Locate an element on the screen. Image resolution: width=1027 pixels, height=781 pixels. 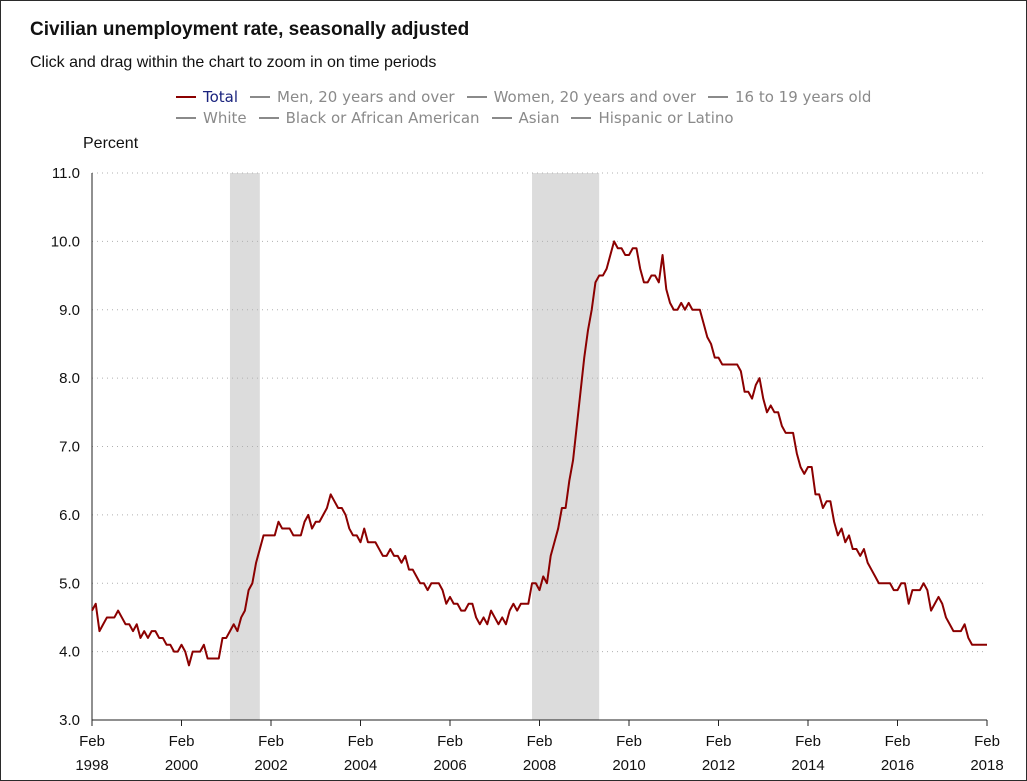
x-tick-year-label: 2000 is located at coordinates (181, 765).